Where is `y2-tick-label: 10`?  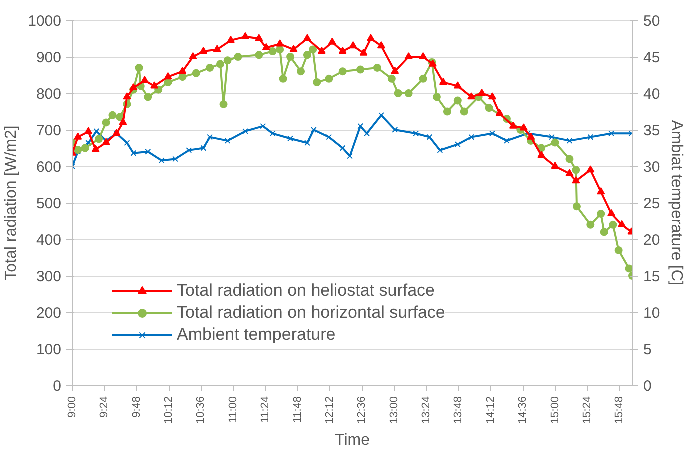 y2-tick-label: 10 is located at coordinates (652, 313).